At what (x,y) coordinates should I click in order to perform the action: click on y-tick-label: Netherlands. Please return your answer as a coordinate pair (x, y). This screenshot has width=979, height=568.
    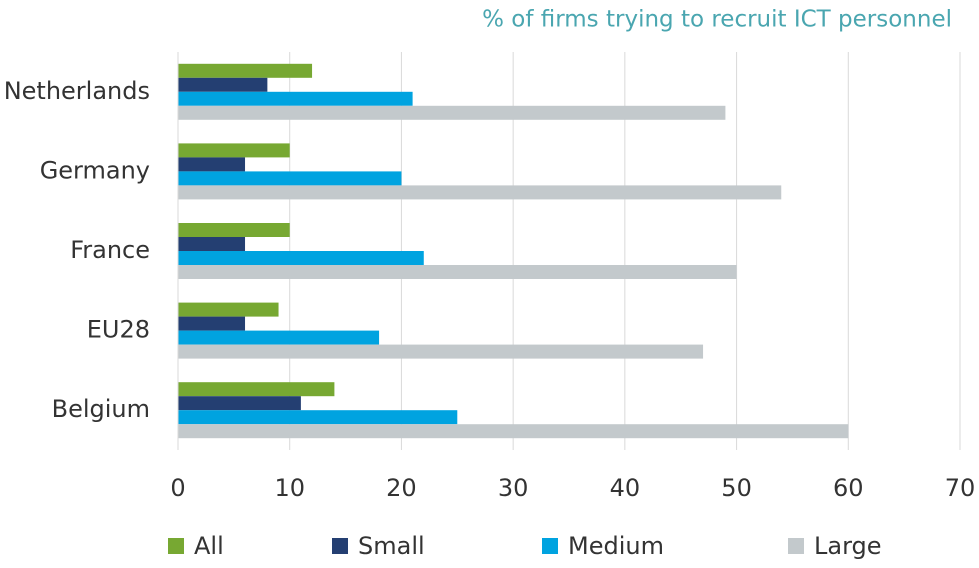
    Looking at the image, I should click on (77, 91).